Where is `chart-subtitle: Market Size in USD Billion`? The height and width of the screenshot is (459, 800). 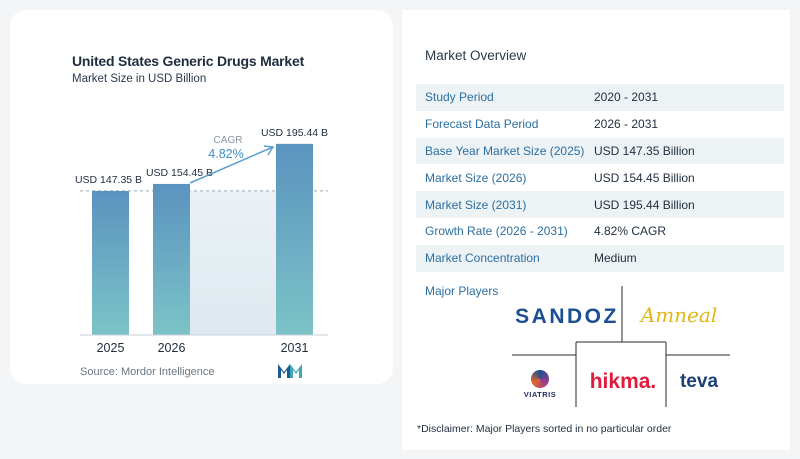
chart-subtitle: Market Size in USD Billion is located at coordinates (139, 79).